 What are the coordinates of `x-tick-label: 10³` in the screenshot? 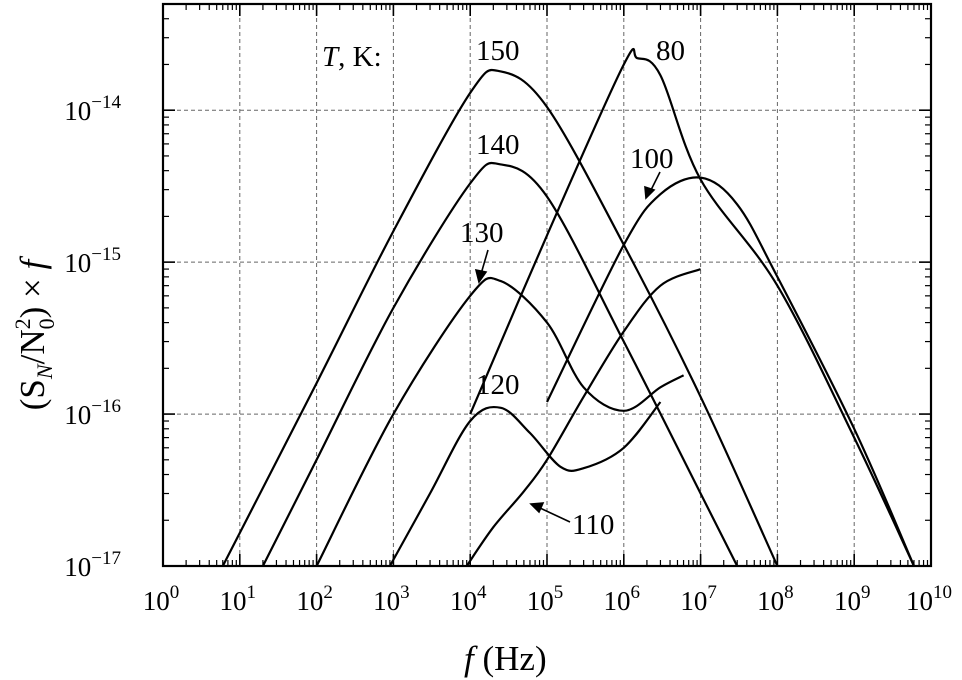 It's located at (391, 599).